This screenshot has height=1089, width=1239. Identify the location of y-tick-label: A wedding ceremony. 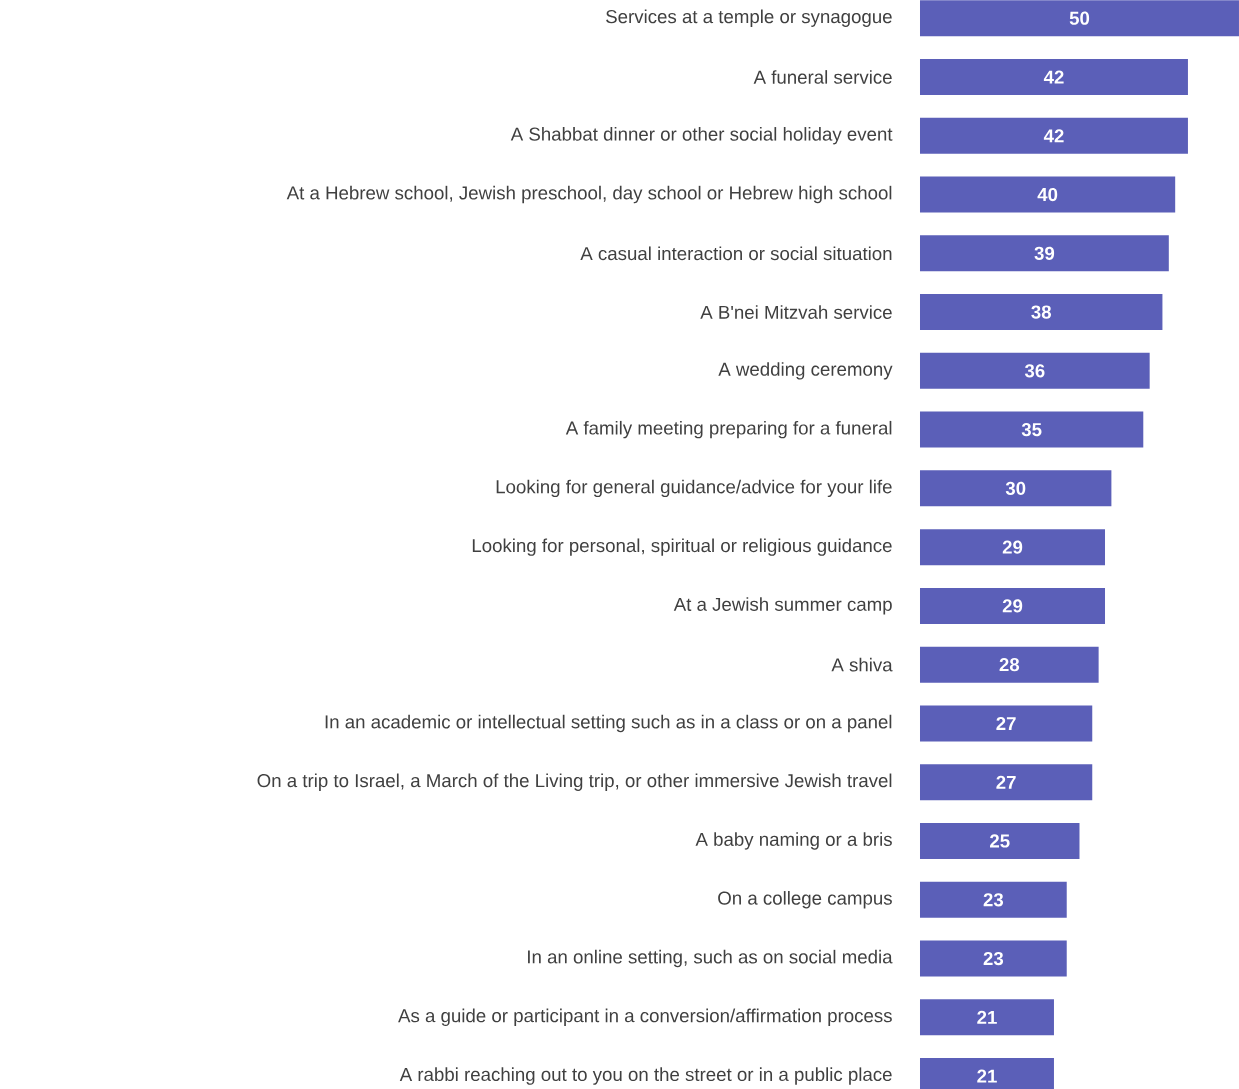
(805, 371).